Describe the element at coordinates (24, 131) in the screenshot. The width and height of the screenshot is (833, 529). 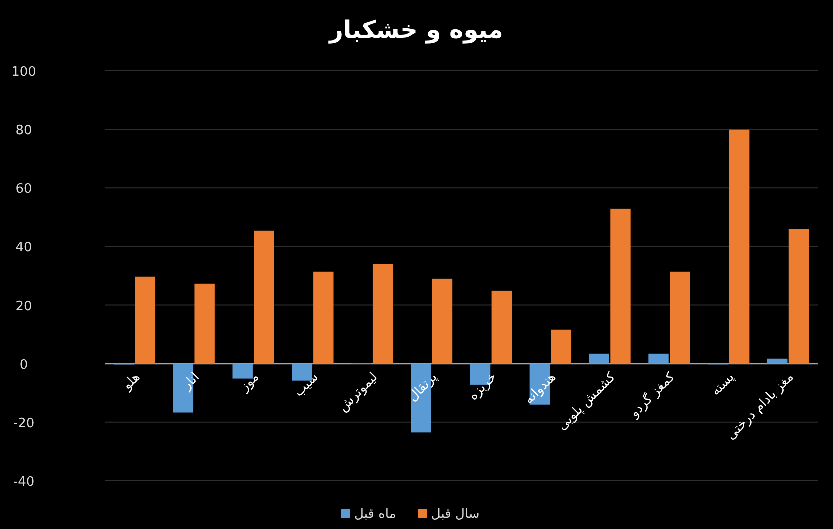
I see `y-tick-label: 80` at that location.